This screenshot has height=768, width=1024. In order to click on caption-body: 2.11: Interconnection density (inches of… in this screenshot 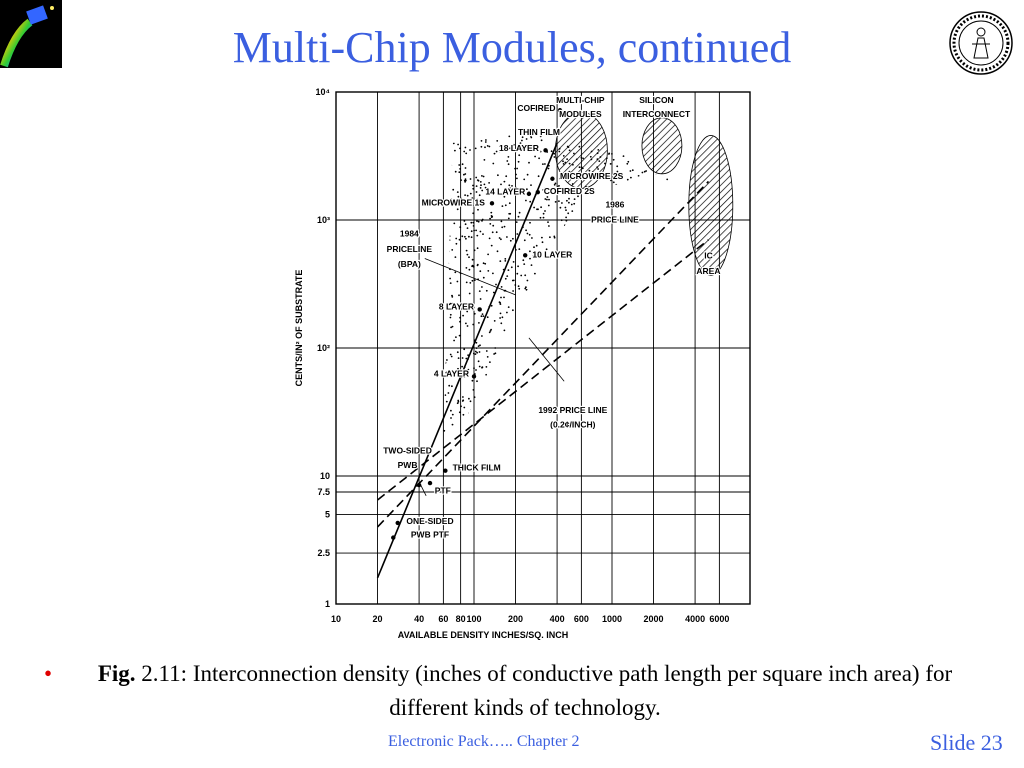, I will do `click(544, 690)`.